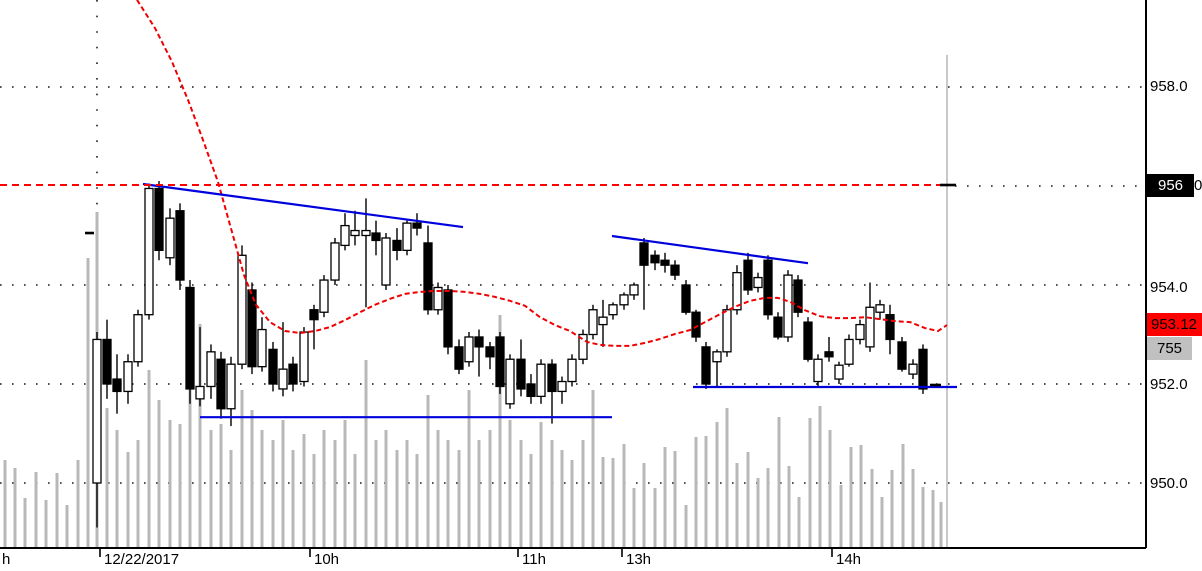  I want to click on x-axis-label-11h: 11h, so click(534, 559).